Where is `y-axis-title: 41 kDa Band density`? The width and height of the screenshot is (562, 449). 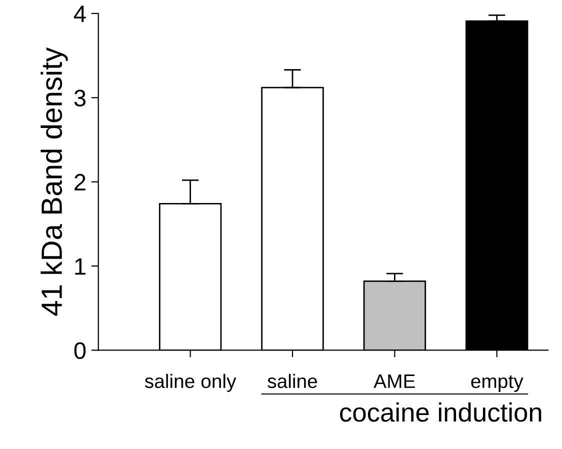 y-axis-title: 41 kDa Band density is located at coordinates (54, 181).